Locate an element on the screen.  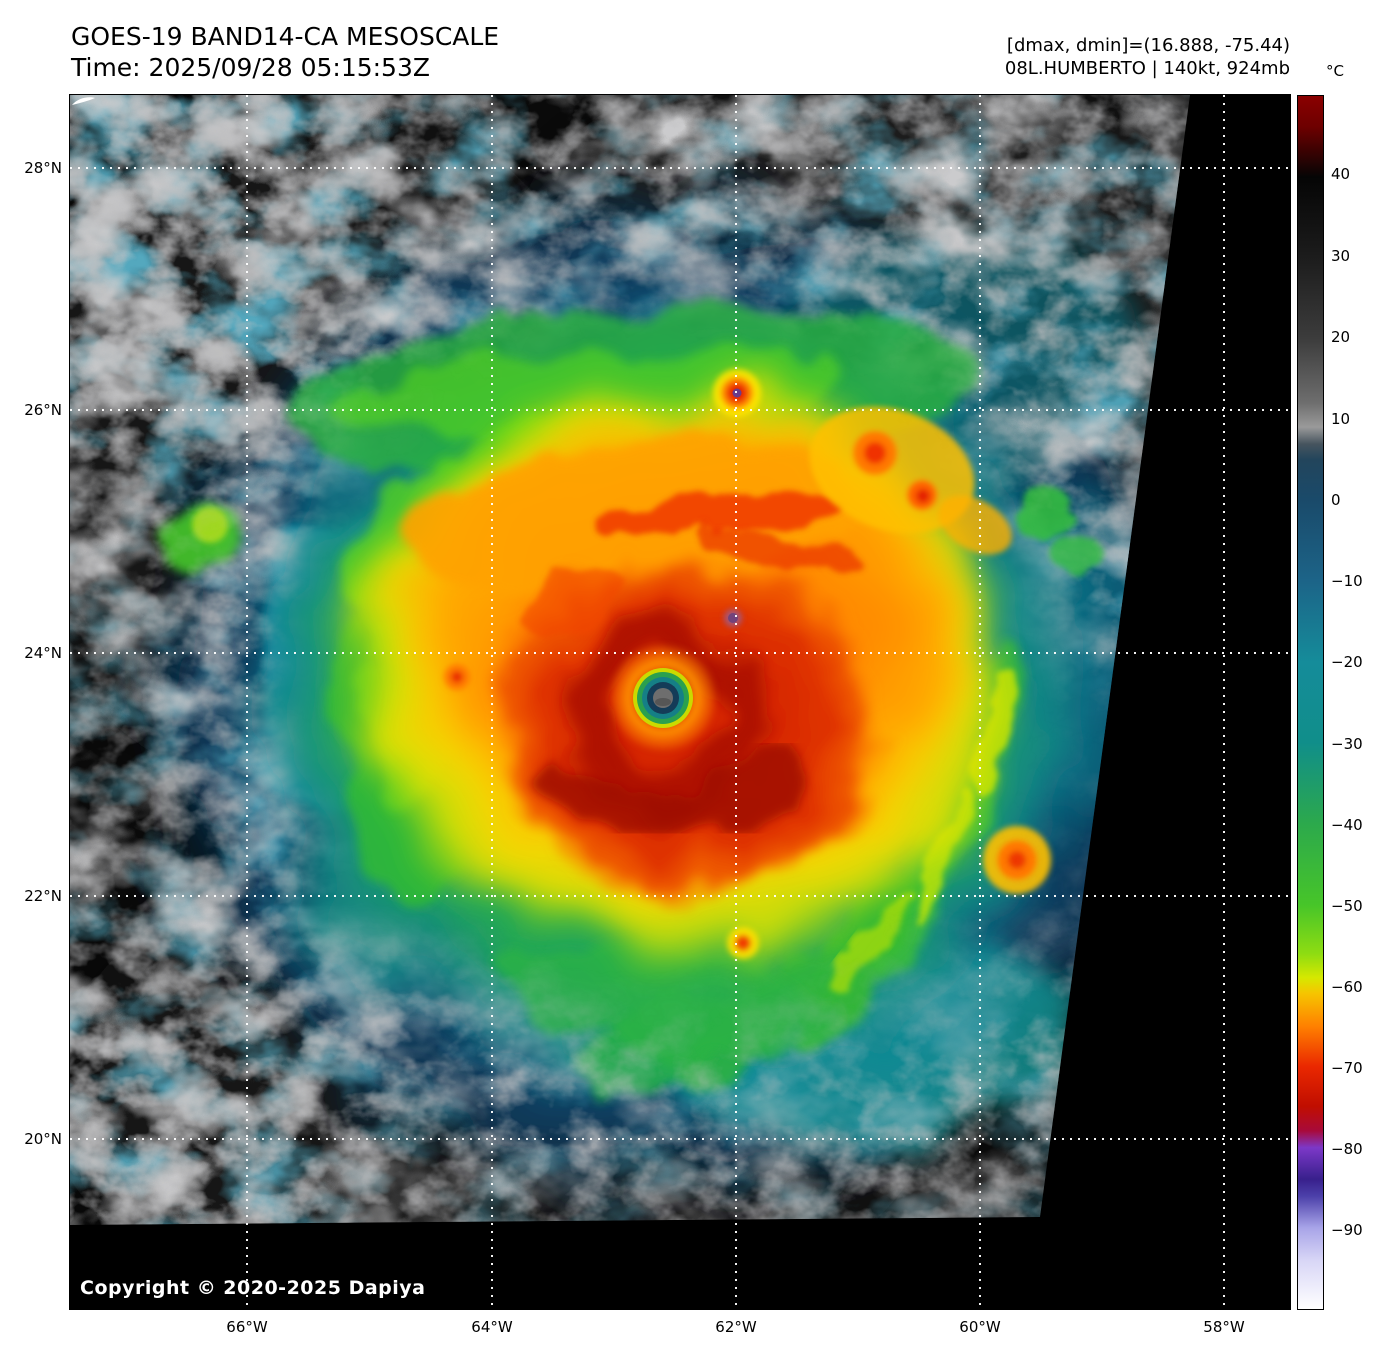
gridline-lat-28n is located at coordinates (680, 168).